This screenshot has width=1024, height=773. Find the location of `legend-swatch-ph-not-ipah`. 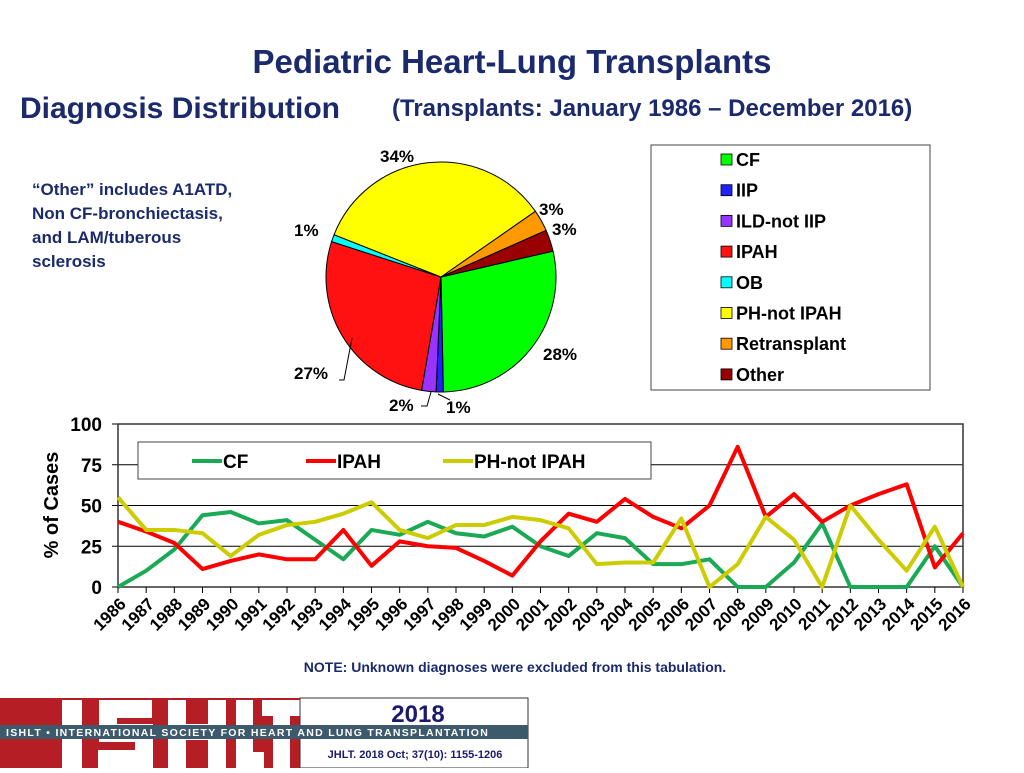

legend-swatch-ph-not-ipah is located at coordinates (726, 313).